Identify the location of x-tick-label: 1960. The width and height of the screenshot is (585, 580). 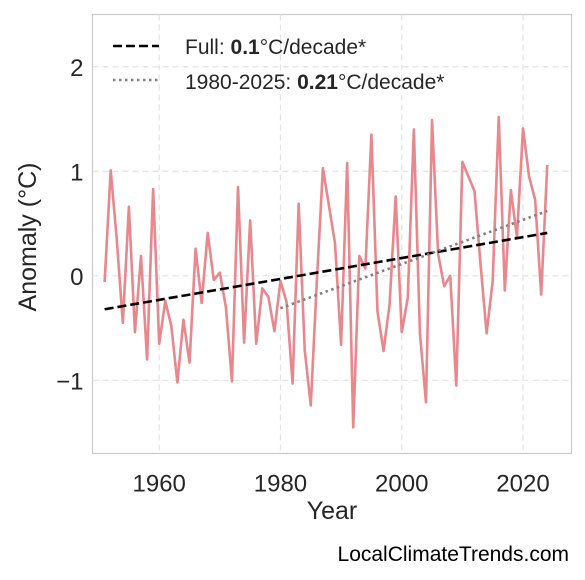
(159, 484).